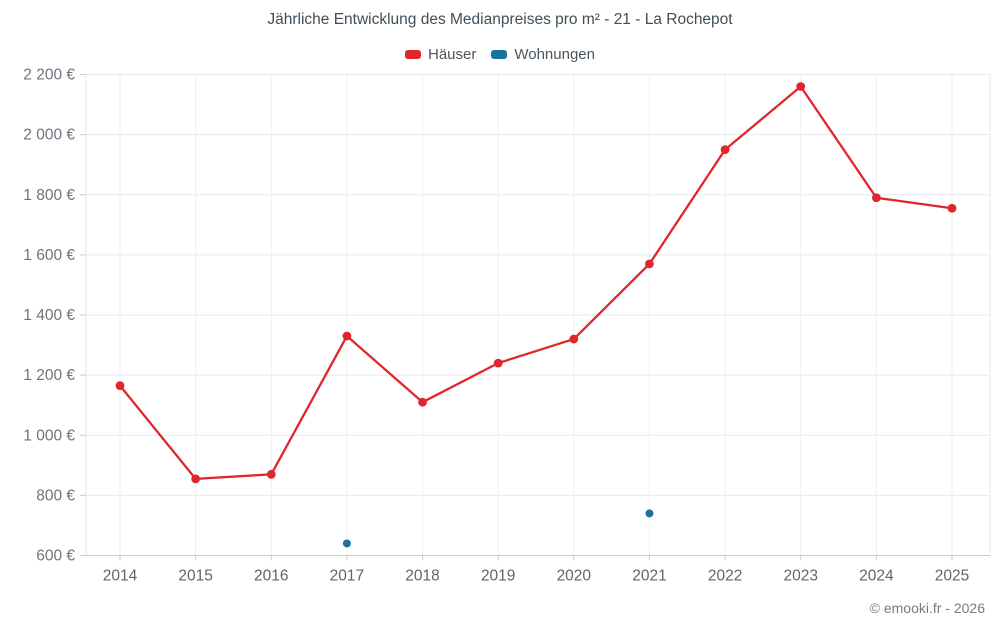  What do you see at coordinates (800, 576) in the screenshot?
I see `x-tick-label-2023: 2023` at bounding box center [800, 576].